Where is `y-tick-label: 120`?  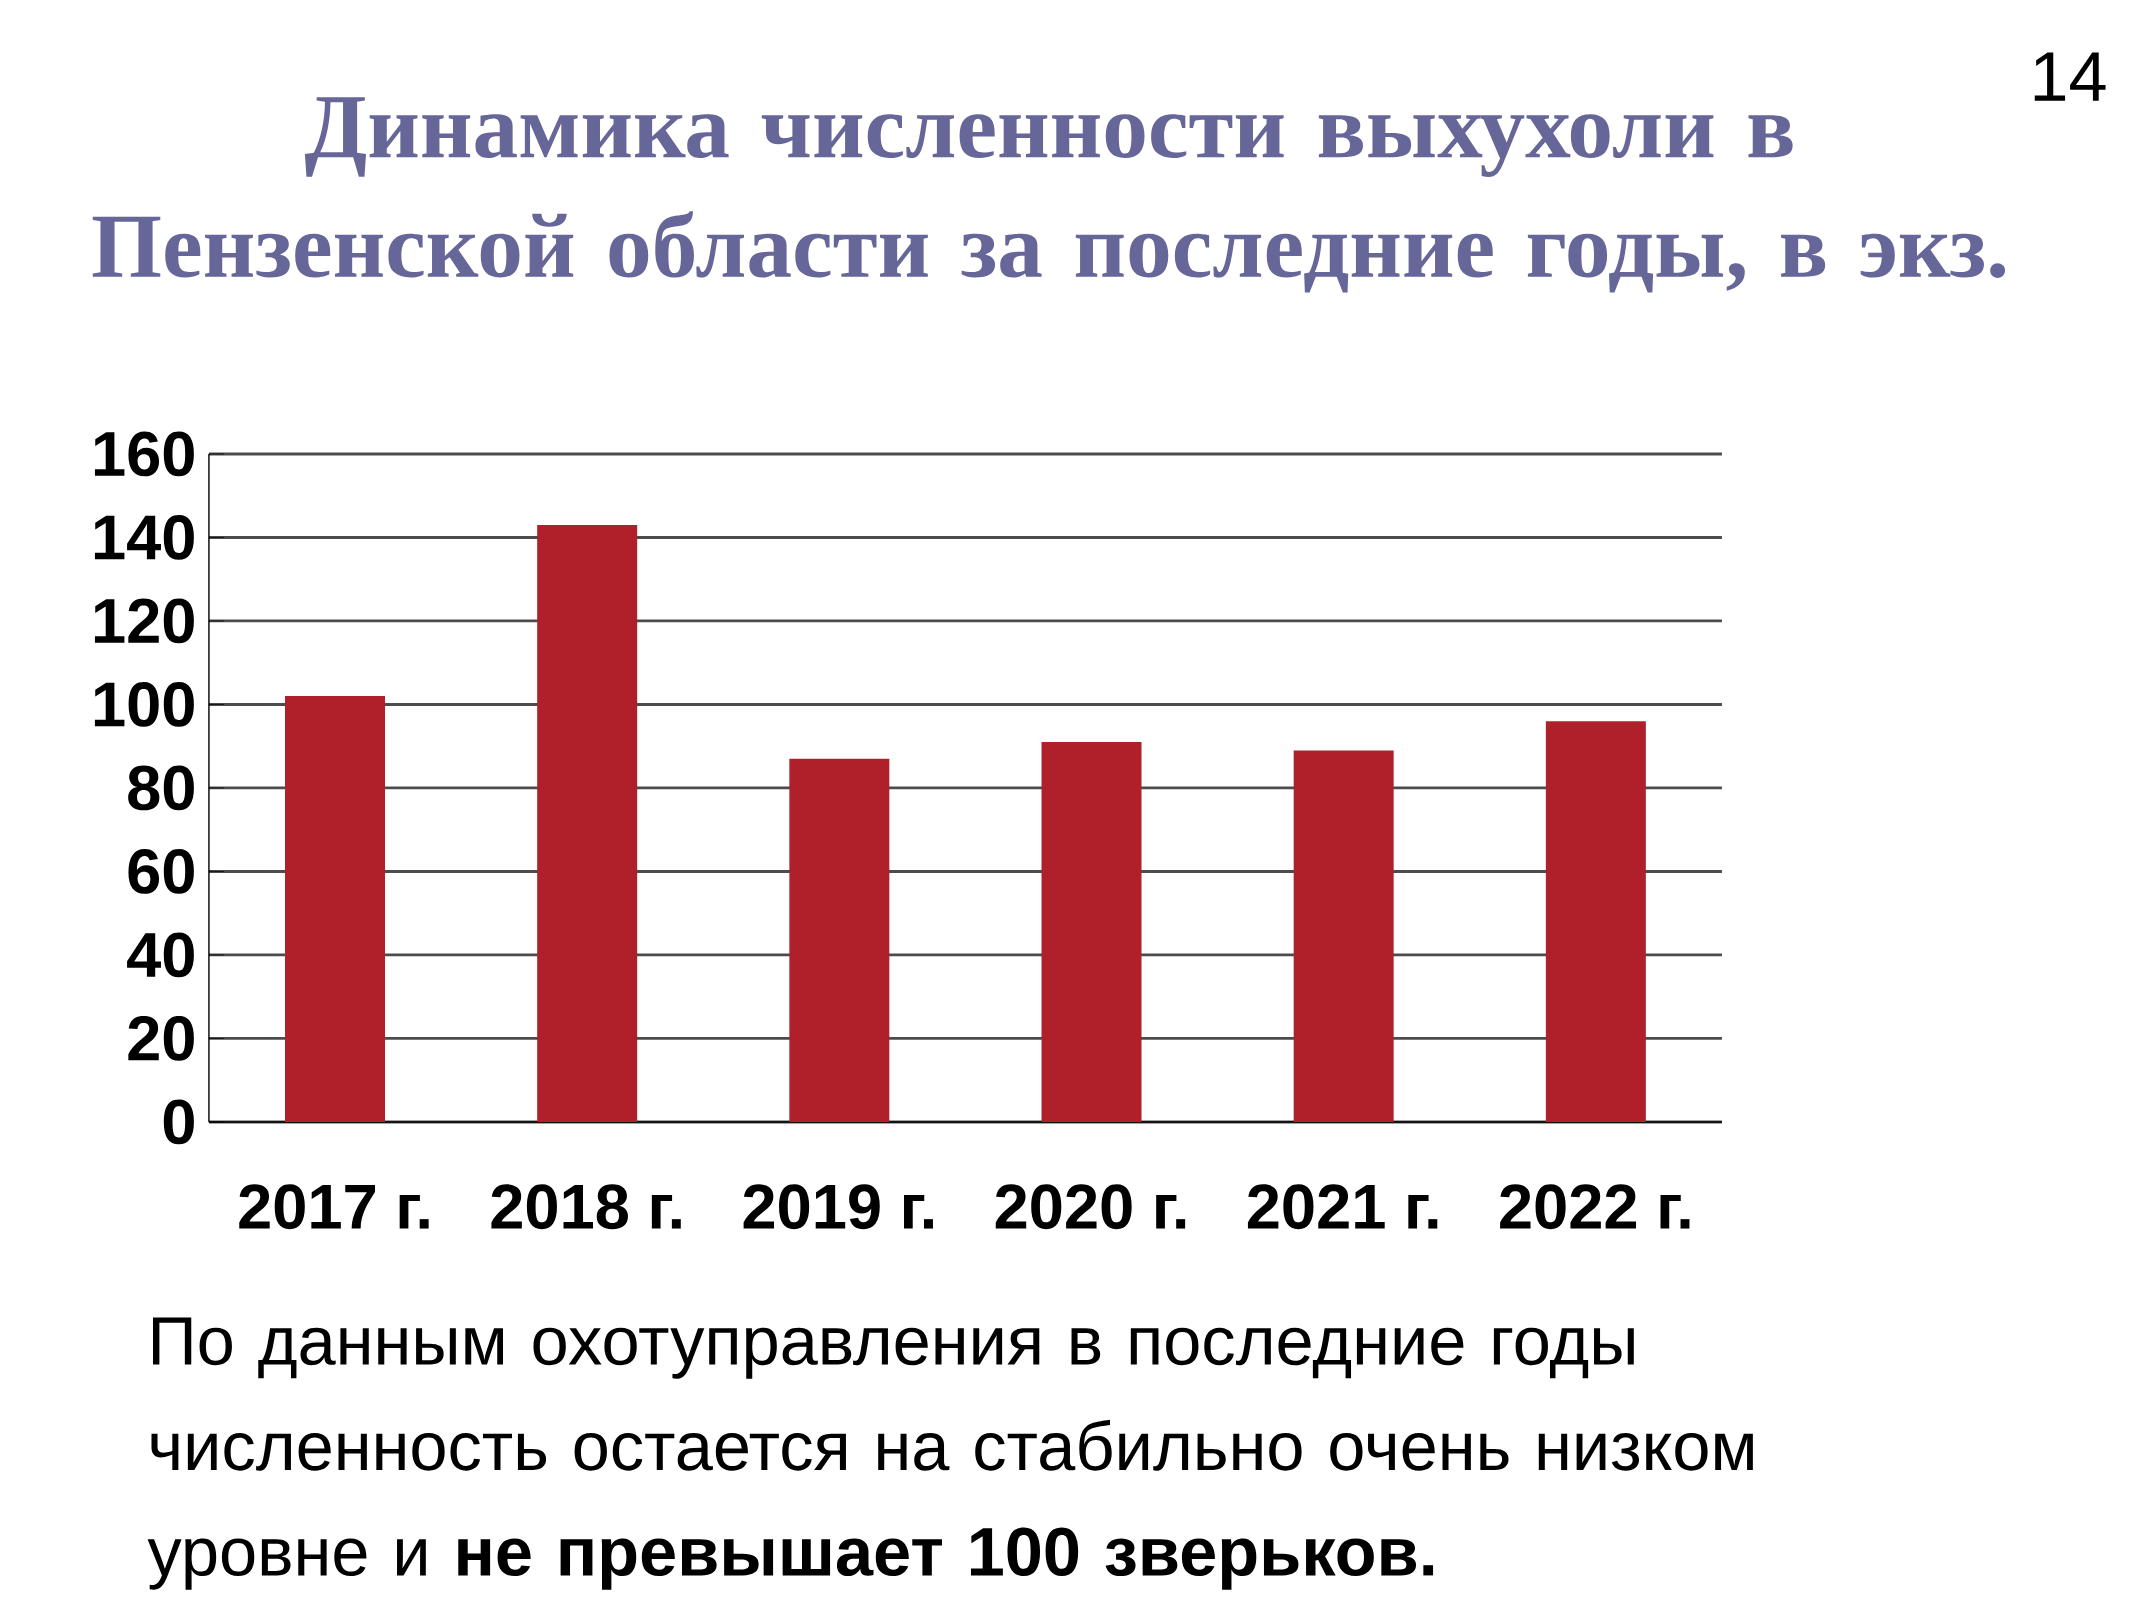 y-tick-label: 120 is located at coordinates (144, 621).